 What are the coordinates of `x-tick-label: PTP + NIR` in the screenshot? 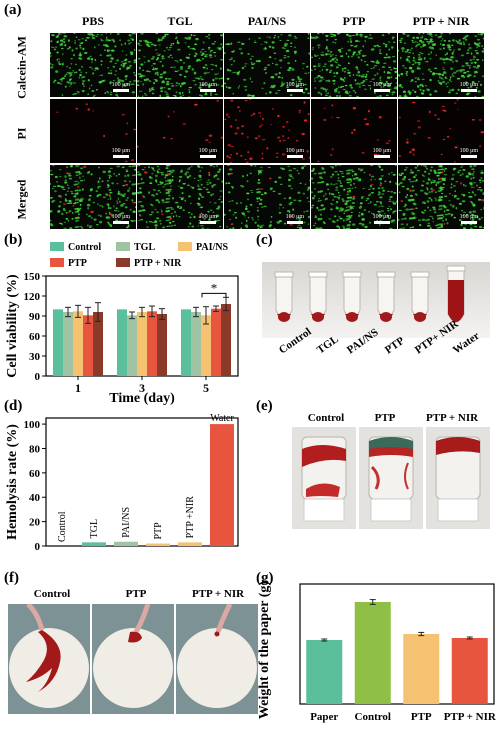 It's located at (470, 717).